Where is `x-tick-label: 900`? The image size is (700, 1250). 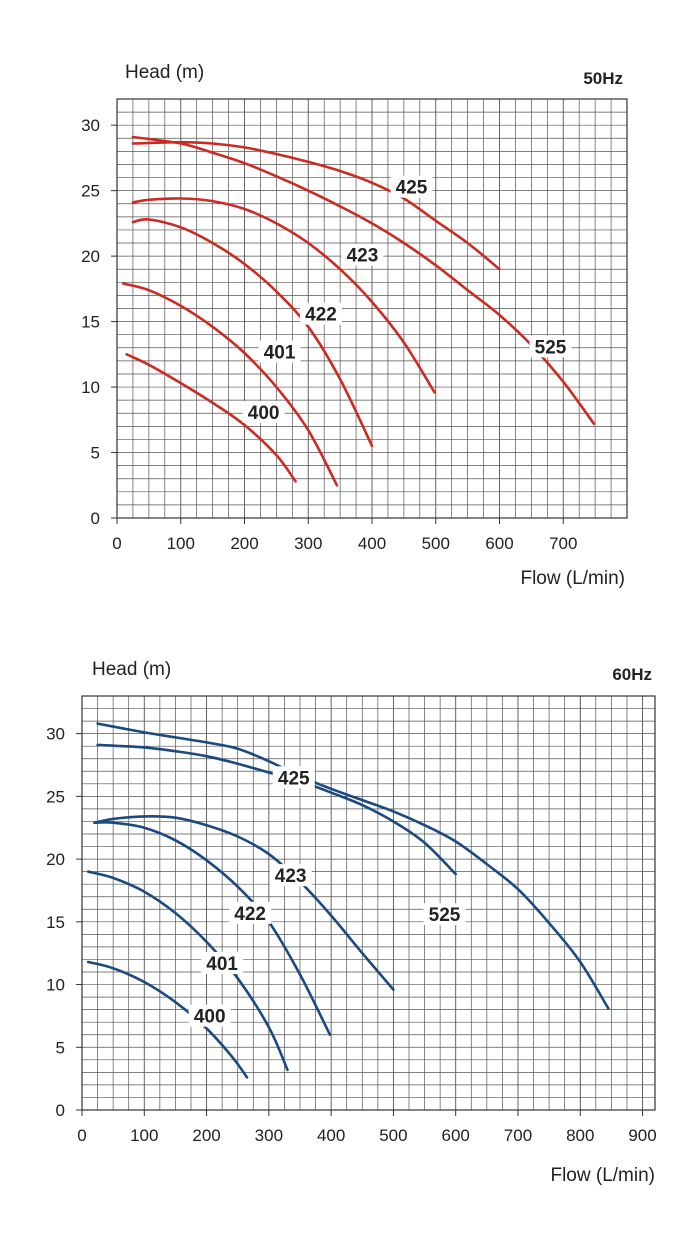 x-tick-label: 900 is located at coordinates (642, 1135).